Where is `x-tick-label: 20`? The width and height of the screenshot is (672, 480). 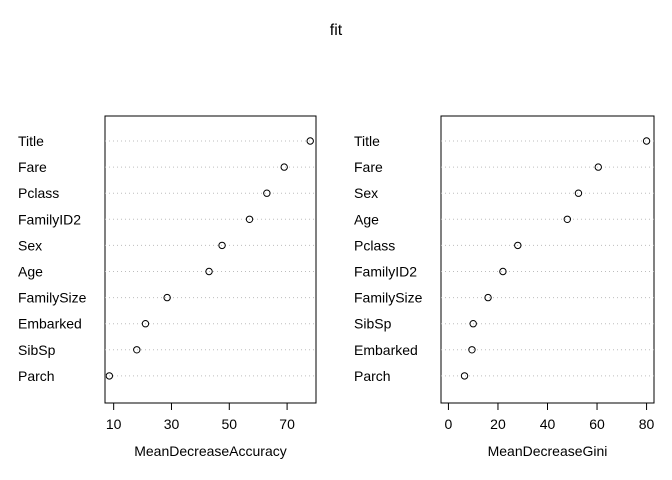 x-tick-label: 20 is located at coordinates (498, 424).